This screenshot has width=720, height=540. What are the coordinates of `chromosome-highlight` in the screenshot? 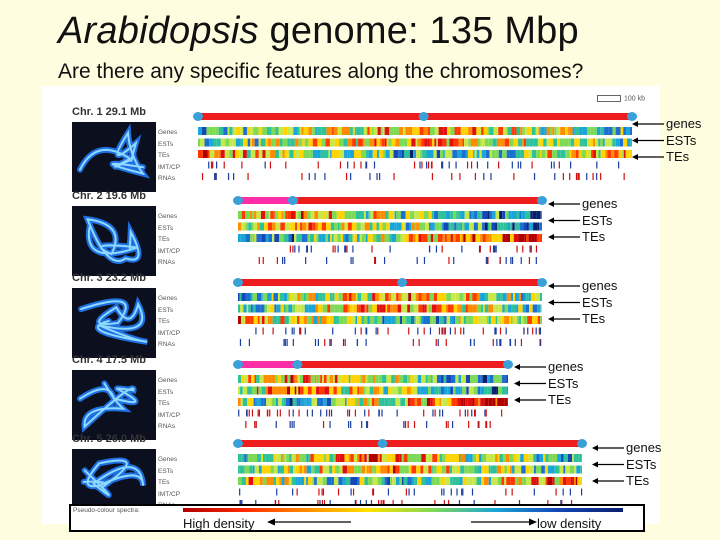 It's located at (113, 477).